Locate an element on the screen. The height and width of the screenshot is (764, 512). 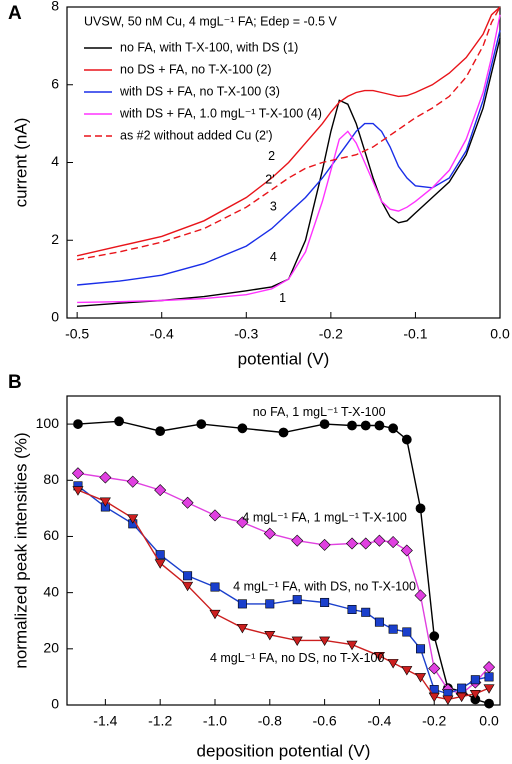
panel-label: A is located at coordinates (15, 13).